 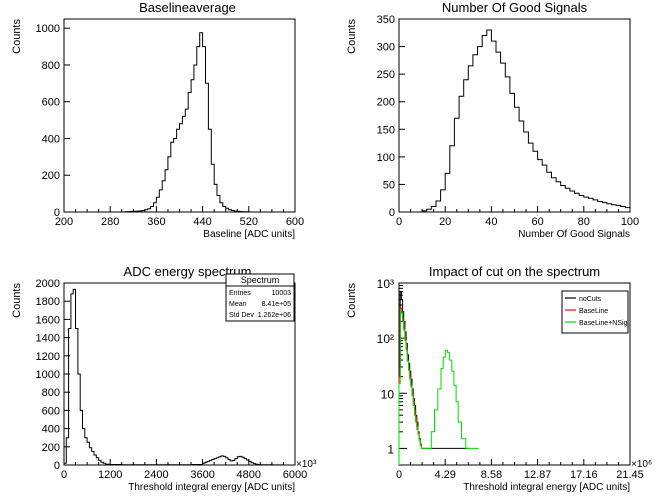 I want to click on x-tick-label: 12.87, so click(x=538, y=475).